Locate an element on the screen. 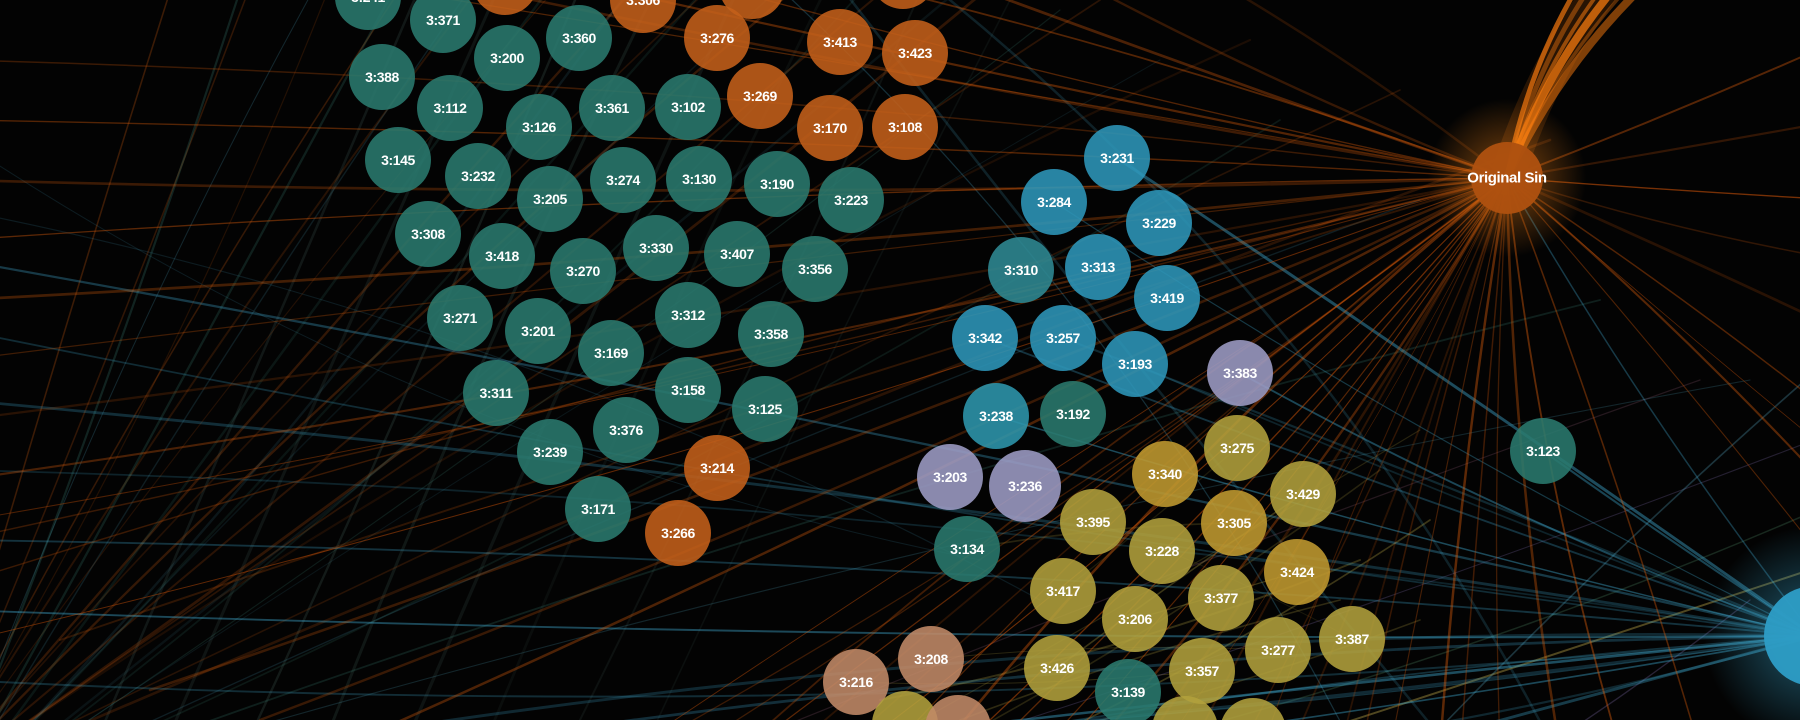 The image size is (1800, 720). node-label: 3:223 is located at coordinates (851, 200).